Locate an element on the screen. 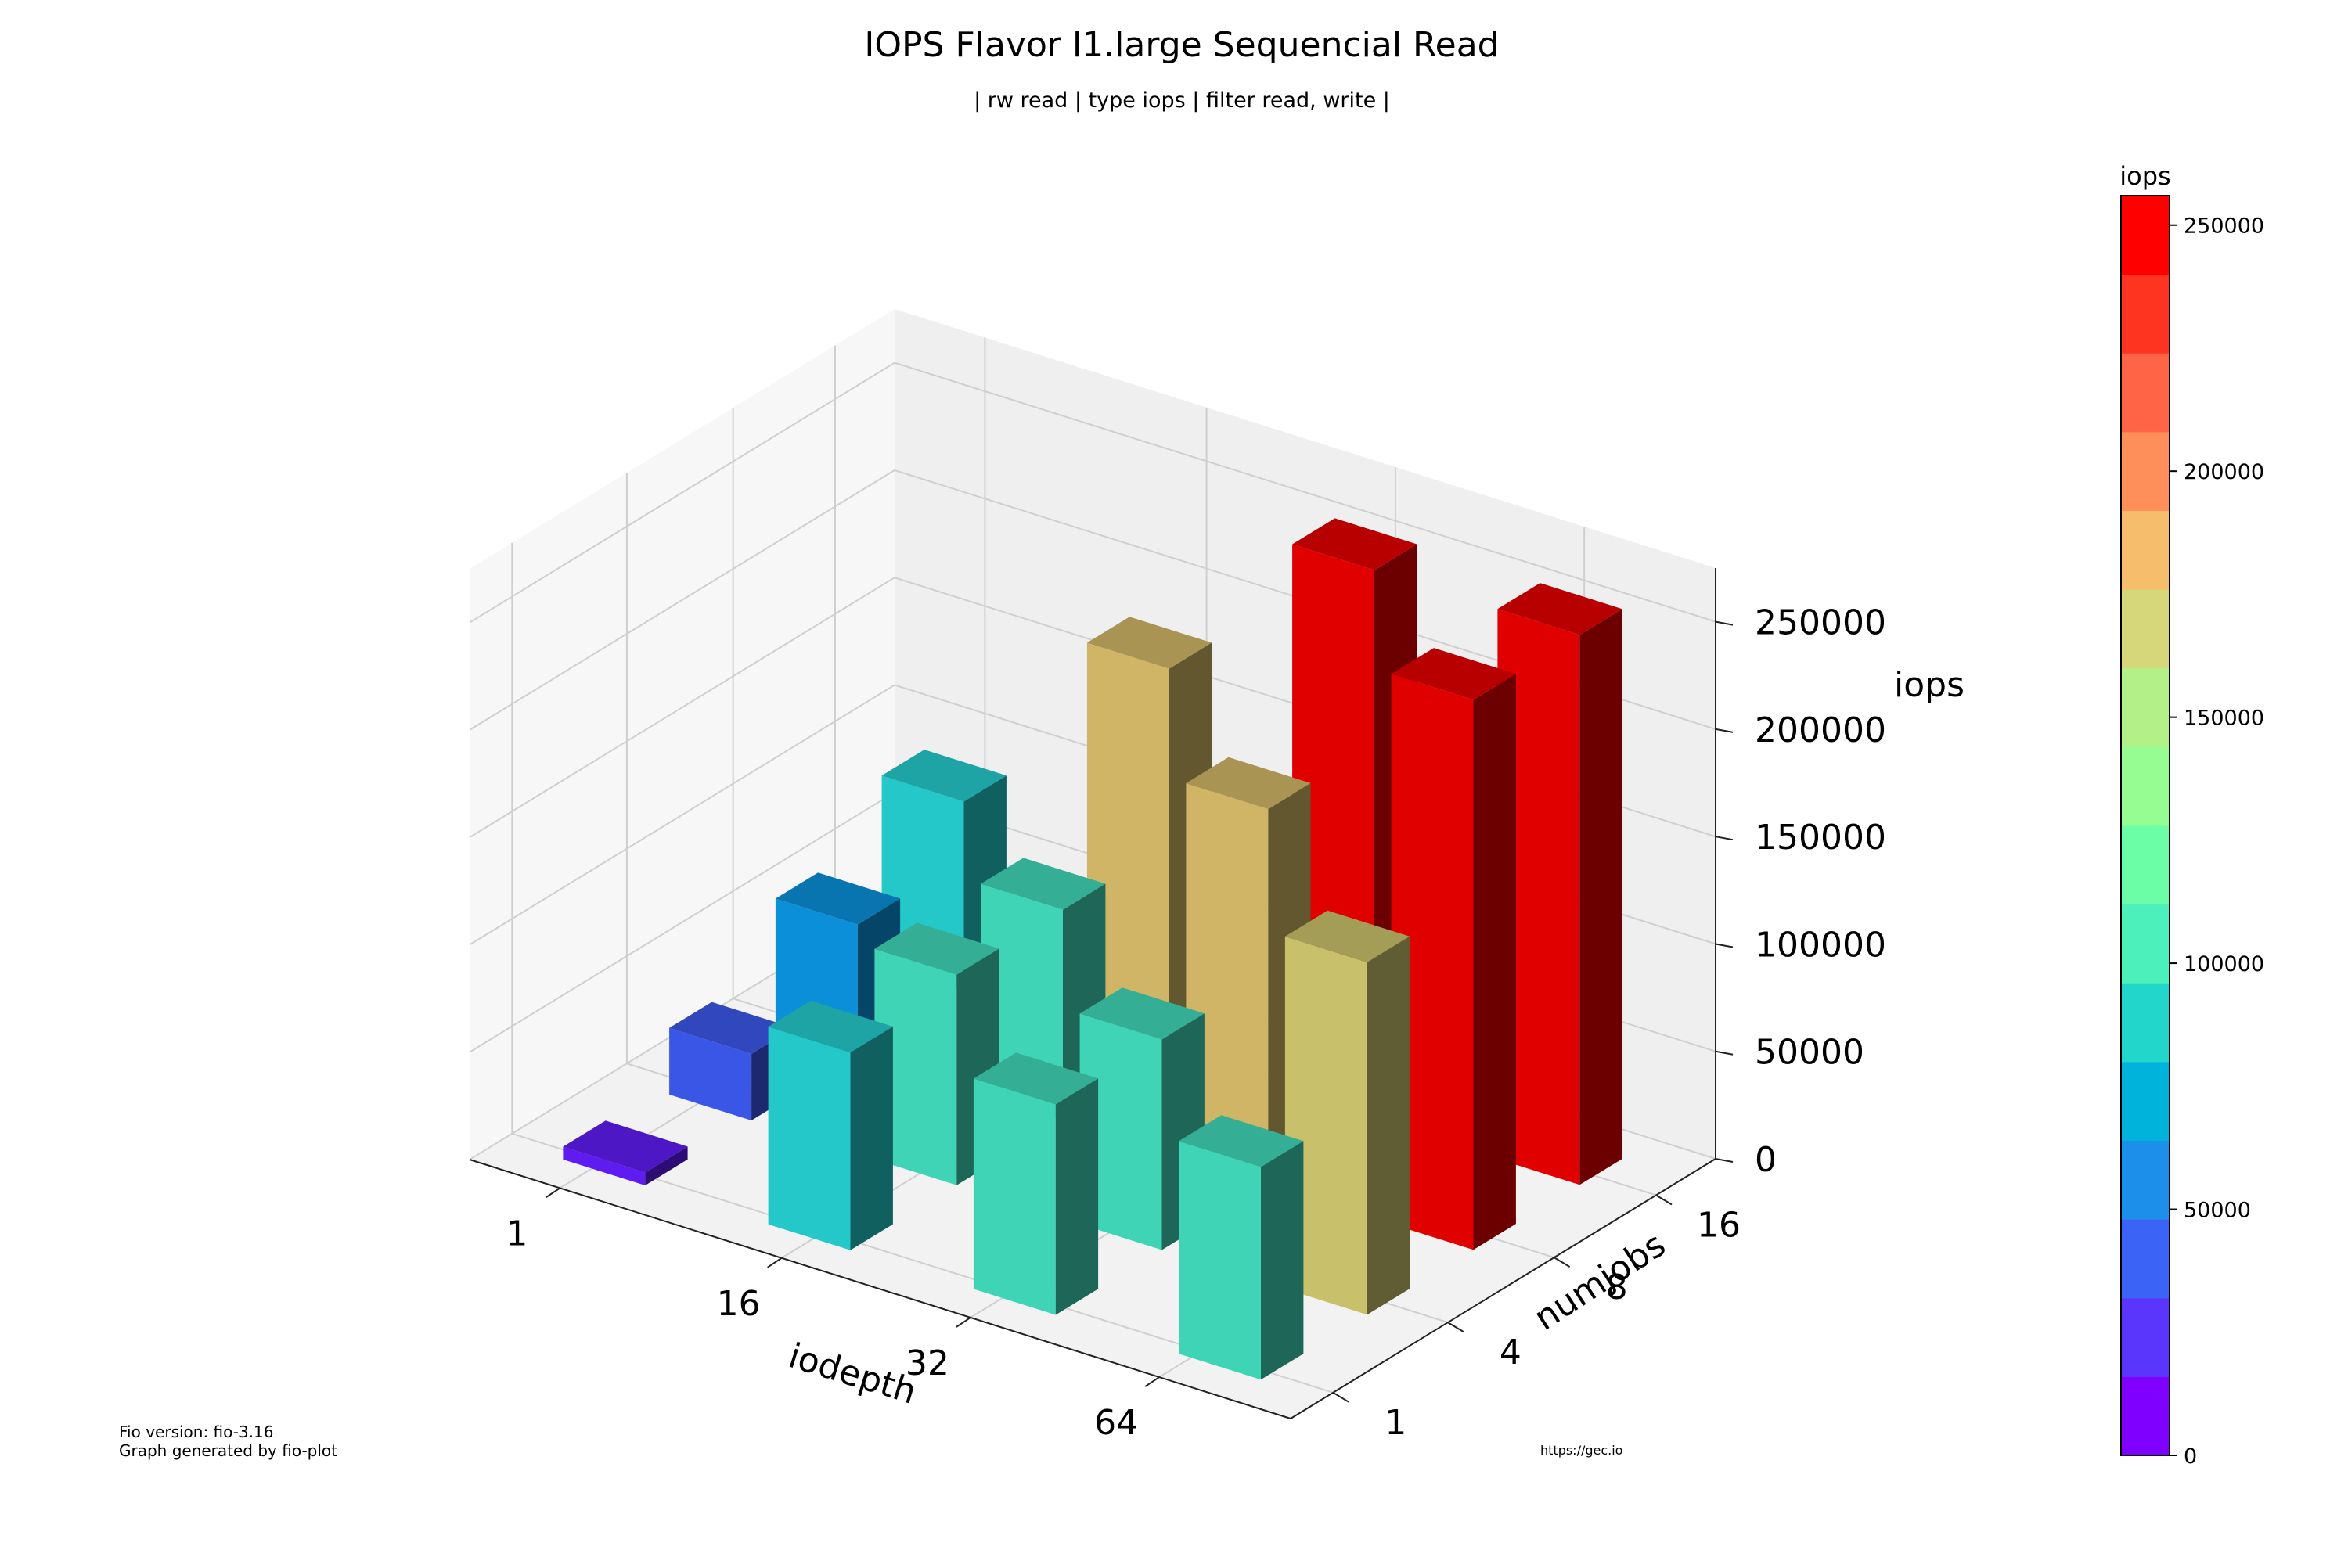 This screenshot has width=2348, height=1568. z-tick-label: 250000 is located at coordinates (1820, 623).